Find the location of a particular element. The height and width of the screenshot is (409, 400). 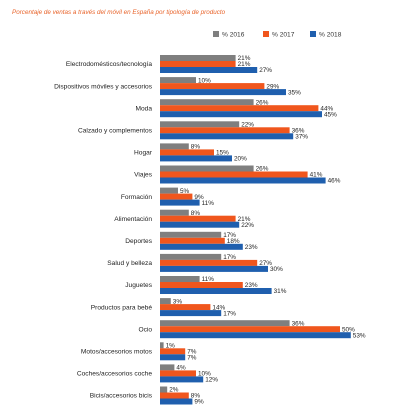

bar-juguetes-2017 is located at coordinates (201, 285).